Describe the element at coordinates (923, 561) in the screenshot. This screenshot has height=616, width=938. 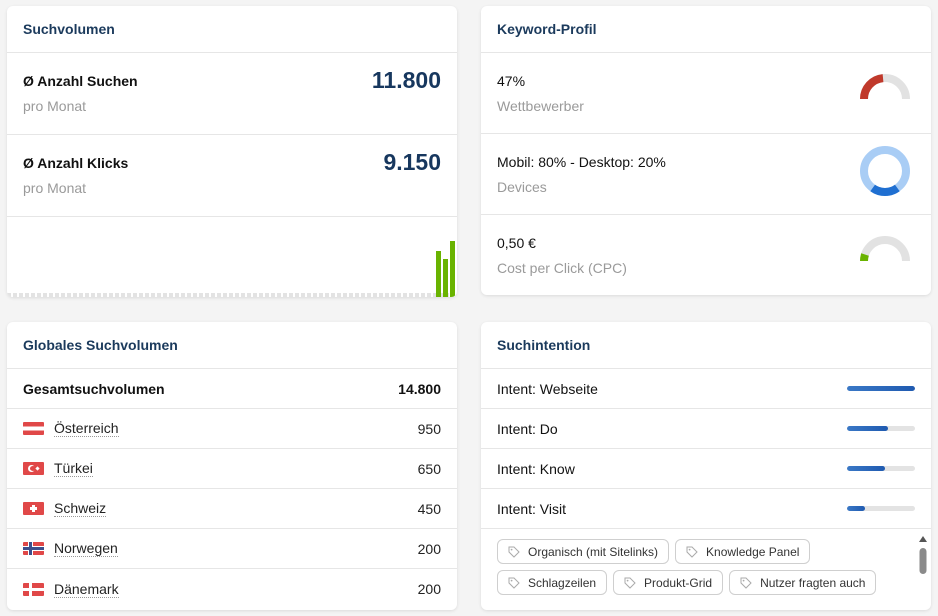
I see `scrollbar-thumb` at that location.